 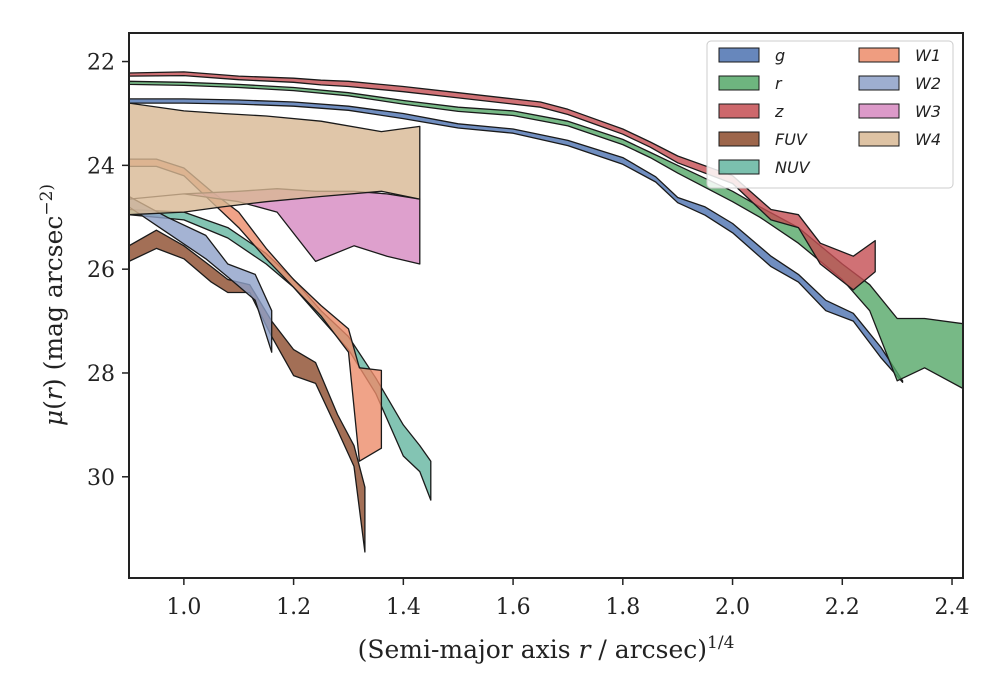 What do you see at coordinates (101, 270) in the screenshot?
I see `y-tick-label: 26` at bounding box center [101, 270].